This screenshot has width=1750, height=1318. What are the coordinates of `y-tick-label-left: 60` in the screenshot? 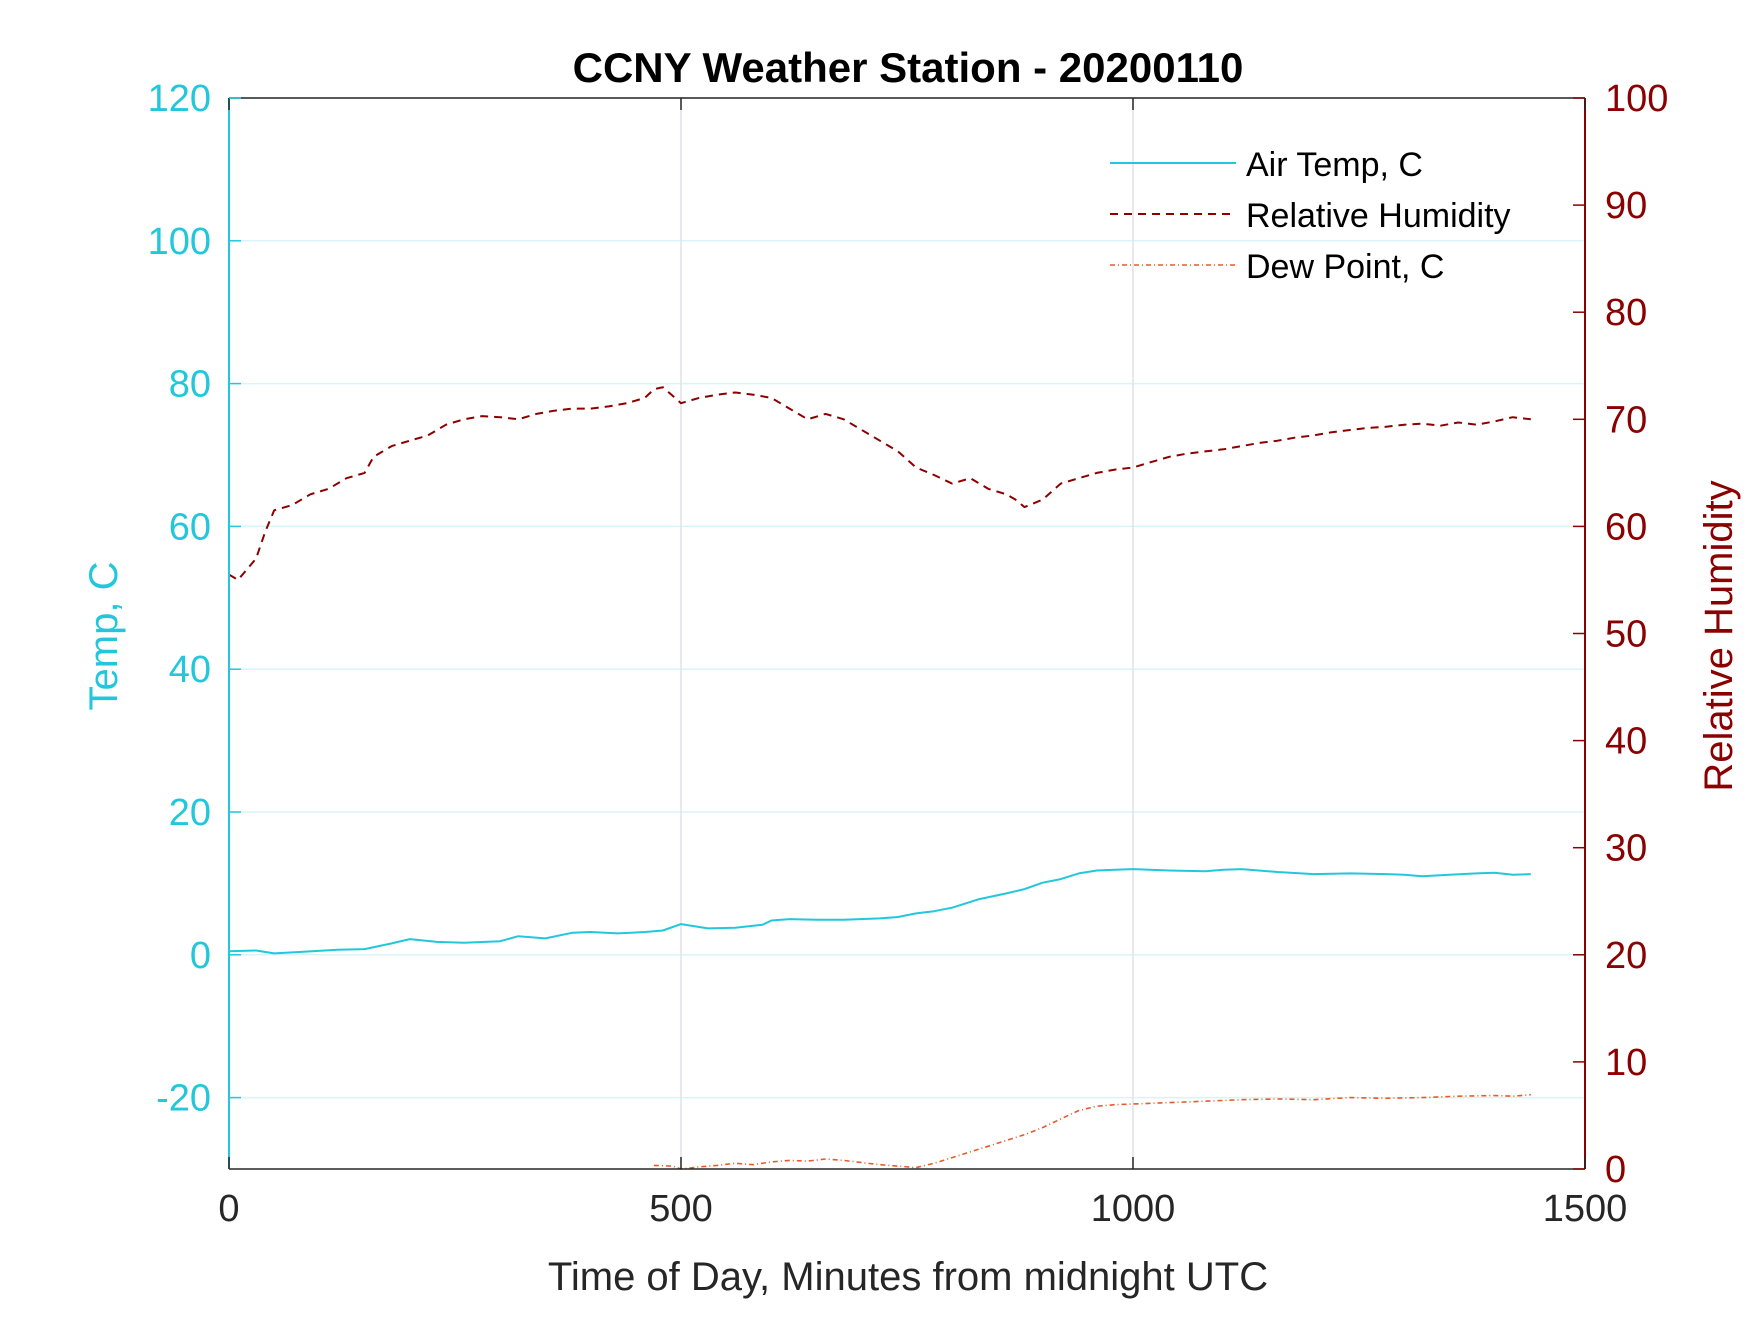 It's located at (190, 527).